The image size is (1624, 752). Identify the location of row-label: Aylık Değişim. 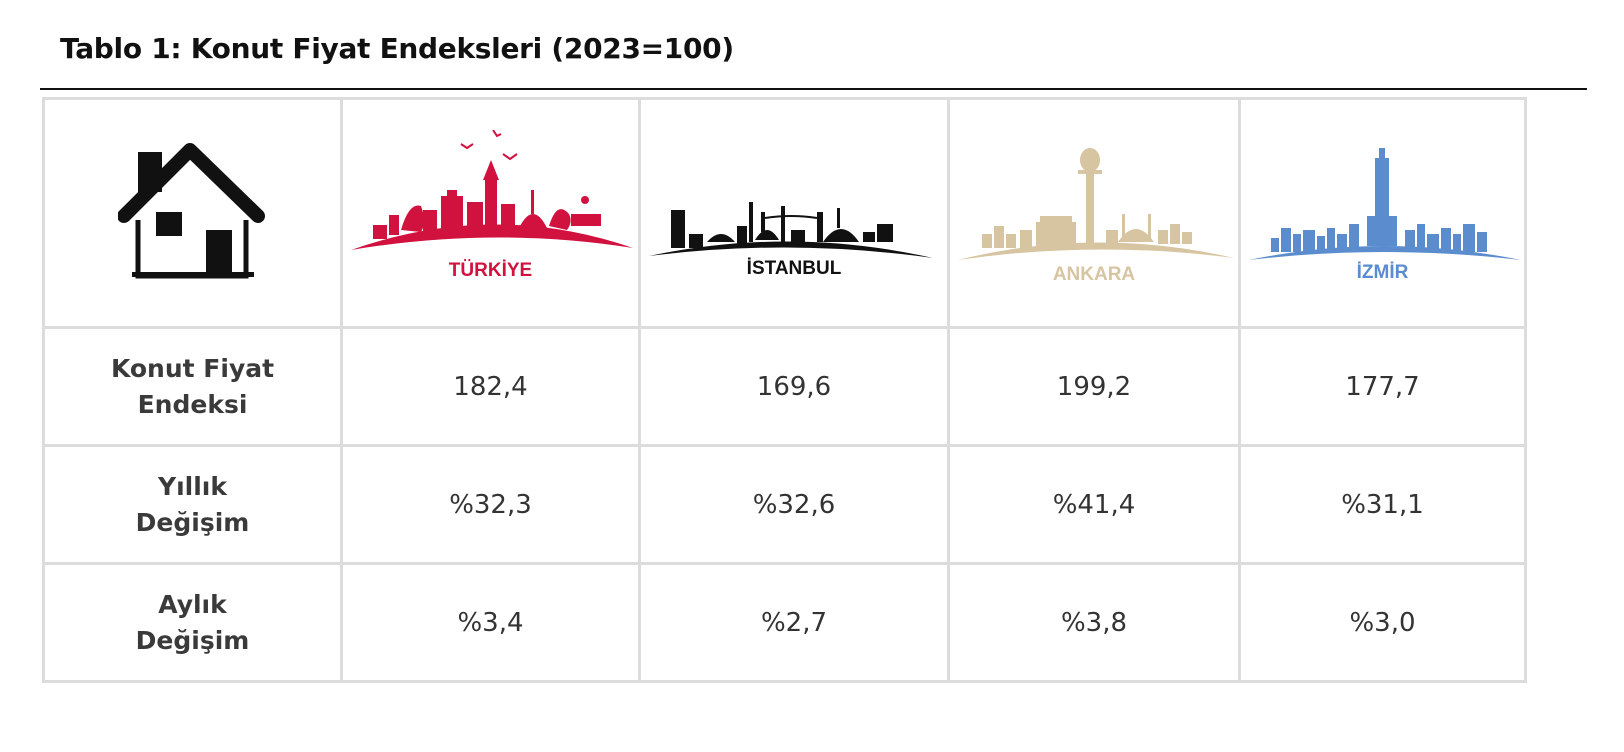
(192, 622).